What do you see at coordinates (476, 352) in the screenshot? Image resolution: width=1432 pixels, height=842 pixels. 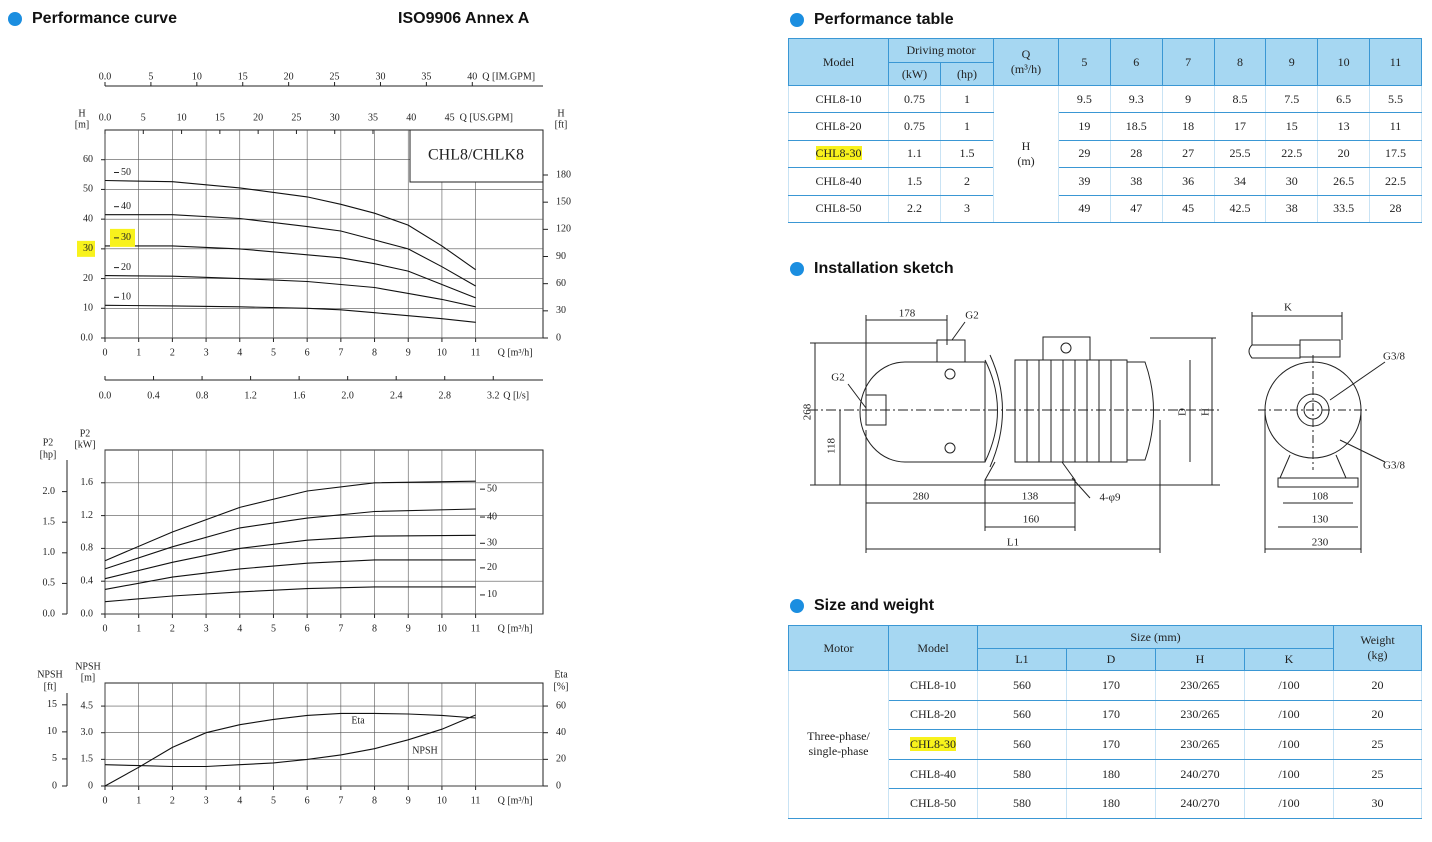 I see `x-tick-label: 11` at bounding box center [476, 352].